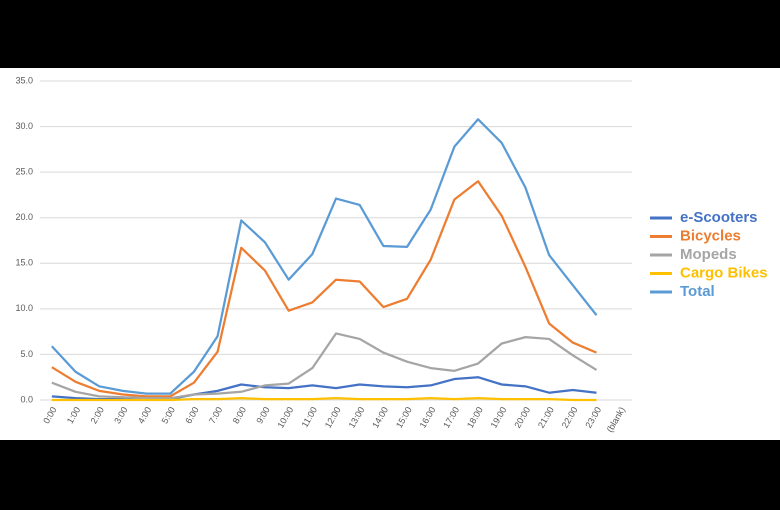 The width and height of the screenshot is (780, 510). What do you see at coordinates (24, 80) in the screenshot?
I see `y-tick-label: 35.0` at bounding box center [24, 80].